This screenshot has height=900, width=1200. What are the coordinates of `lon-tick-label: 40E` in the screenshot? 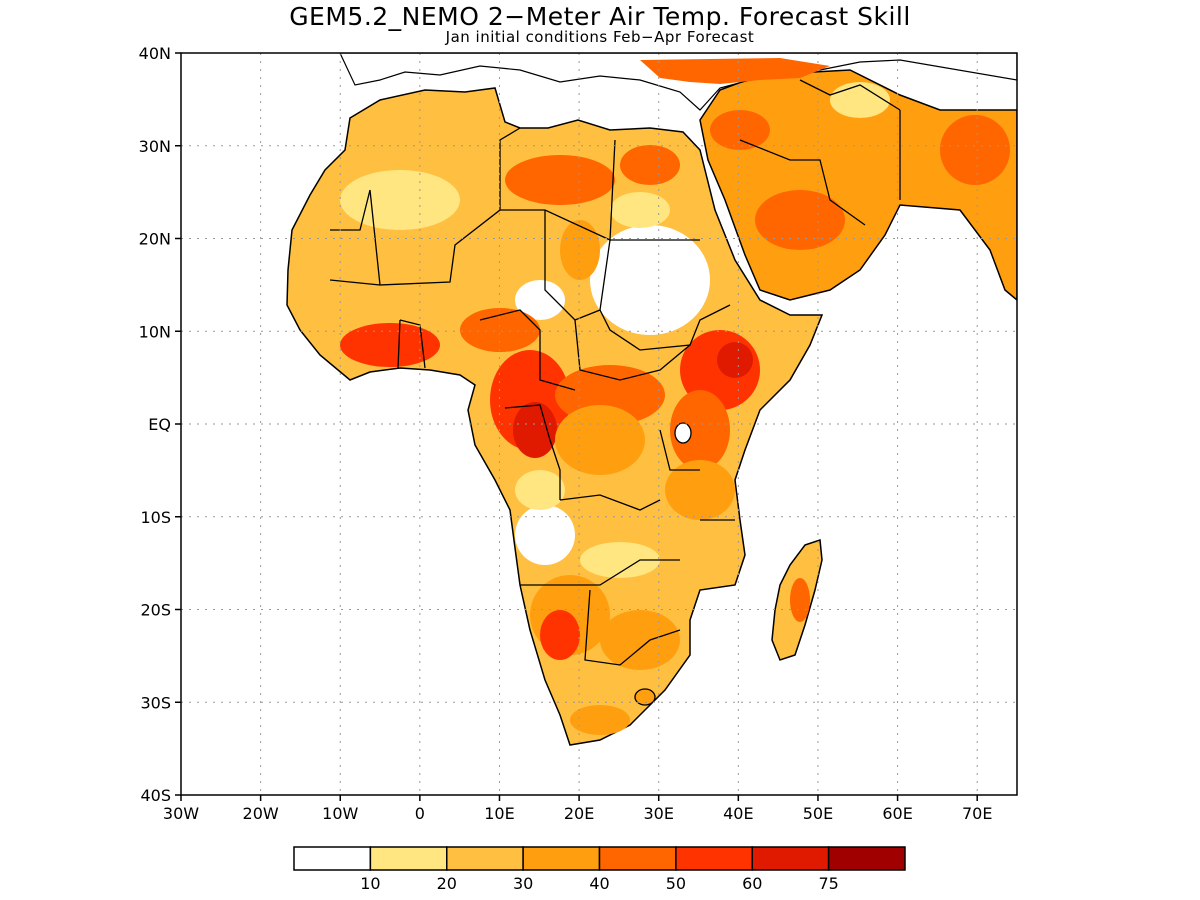 It's located at (738, 813).